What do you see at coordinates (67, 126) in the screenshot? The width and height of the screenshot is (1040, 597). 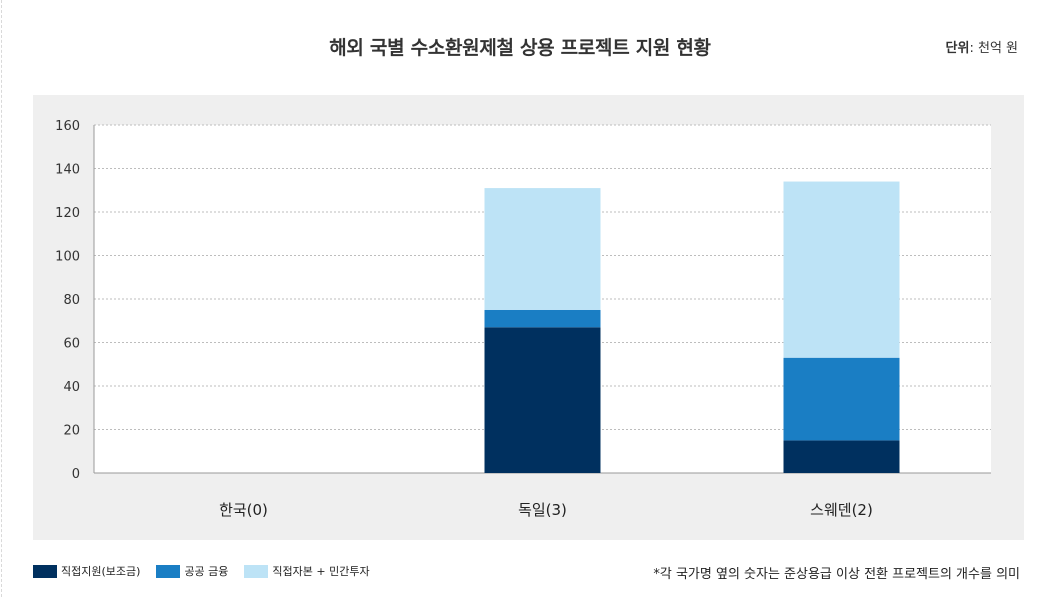 I see `y-tick-label: 160` at bounding box center [67, 126].